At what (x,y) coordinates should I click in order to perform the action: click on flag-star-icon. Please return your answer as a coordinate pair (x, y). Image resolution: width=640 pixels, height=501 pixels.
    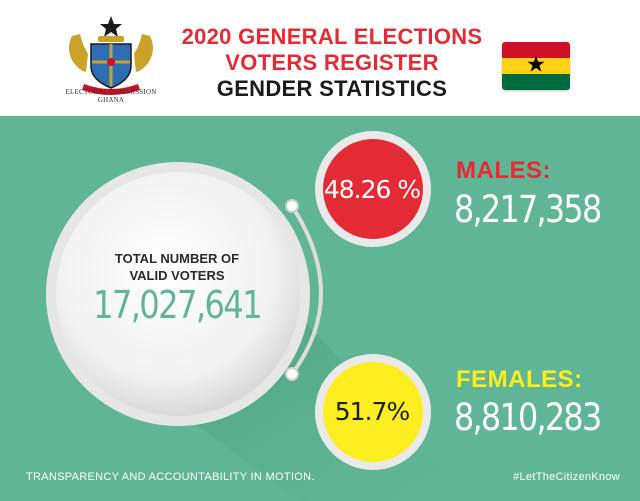
    Looking at the image, I should click on (536, 63).